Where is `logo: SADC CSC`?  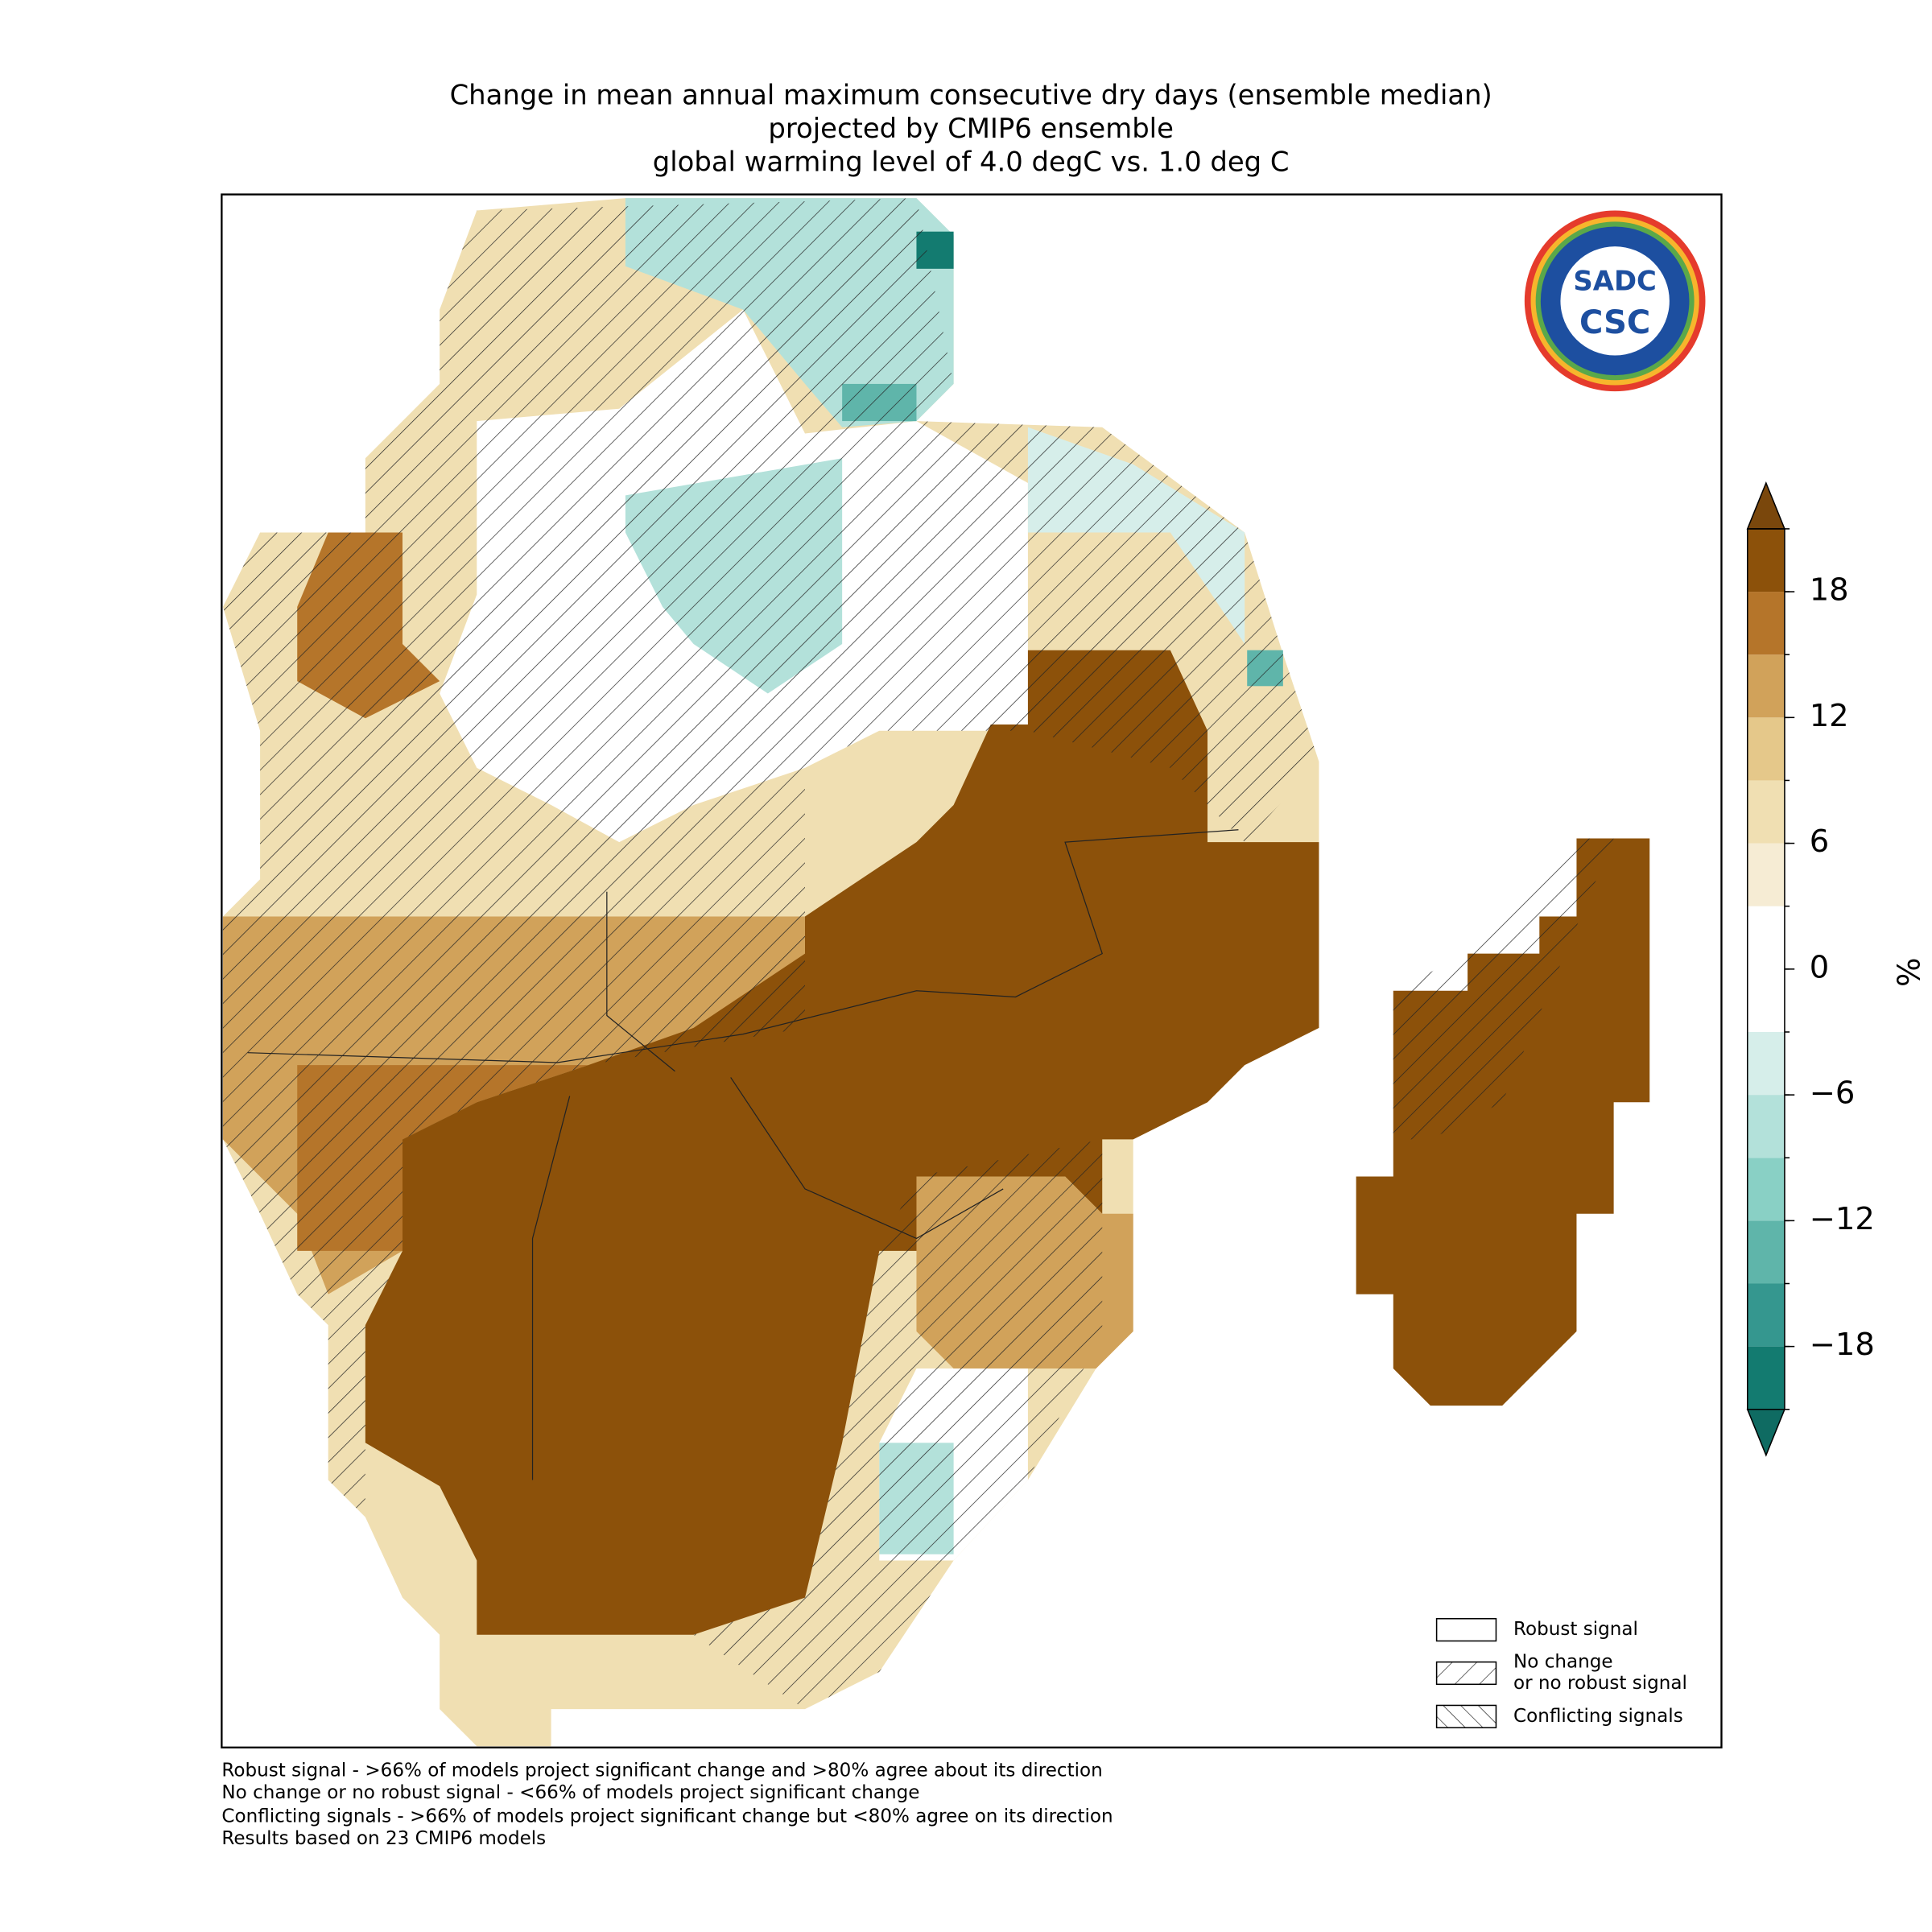
logo: SADC CSC is located at coordinates (1615, 301).